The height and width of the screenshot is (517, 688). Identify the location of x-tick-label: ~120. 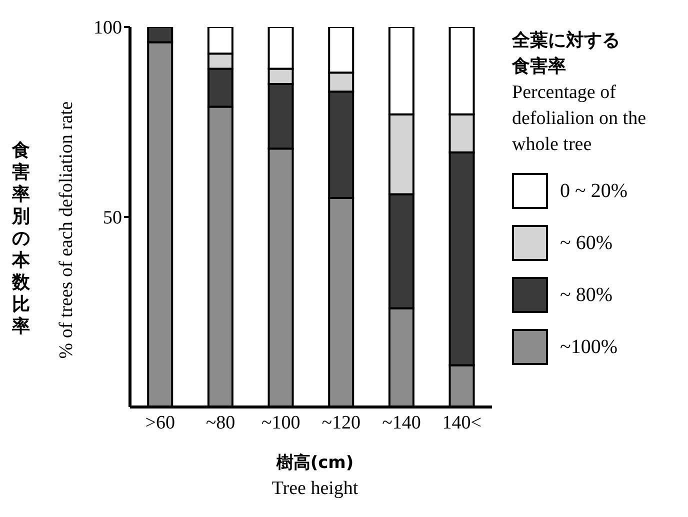
(341, 423).